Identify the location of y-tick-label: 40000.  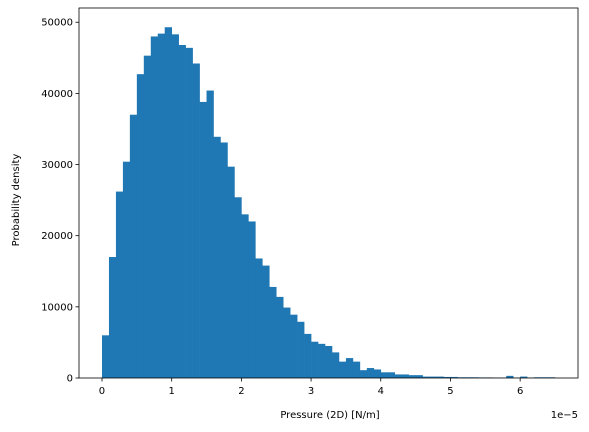
(57, 94).